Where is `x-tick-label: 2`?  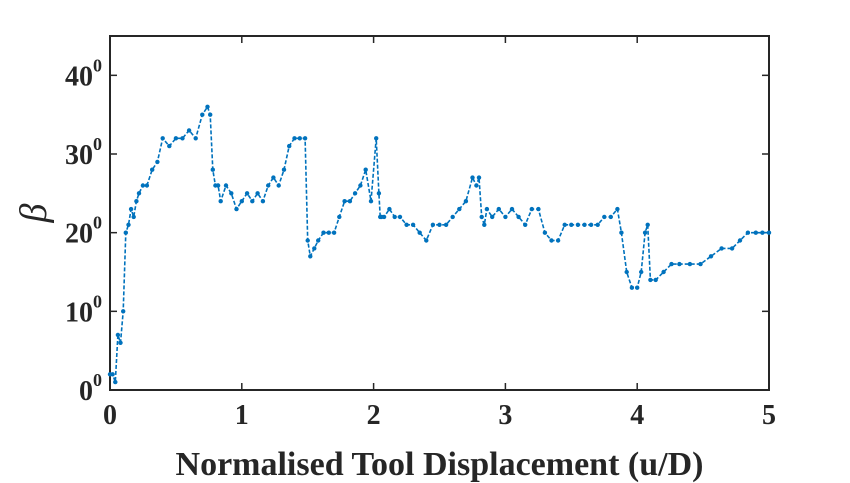
x-tick-label: 2 is located at coordinates (374, 415).